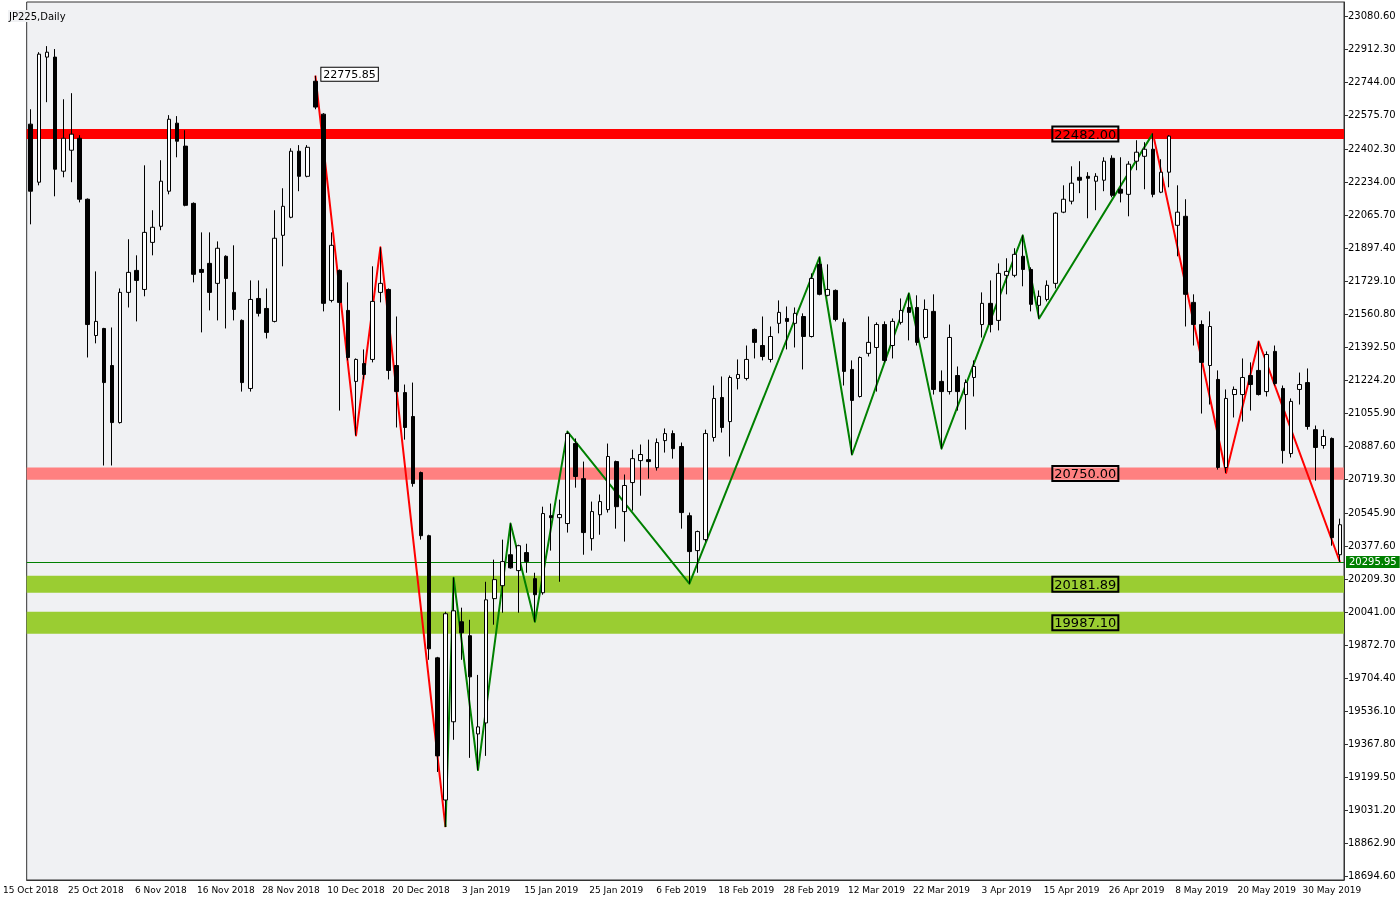 This screenshot has width=1400, height=900. What do you see at coordinates (1372, 546) in the screenshot?
I see `y-tick-label: 20377.60` at bounding box center [1372, 546].